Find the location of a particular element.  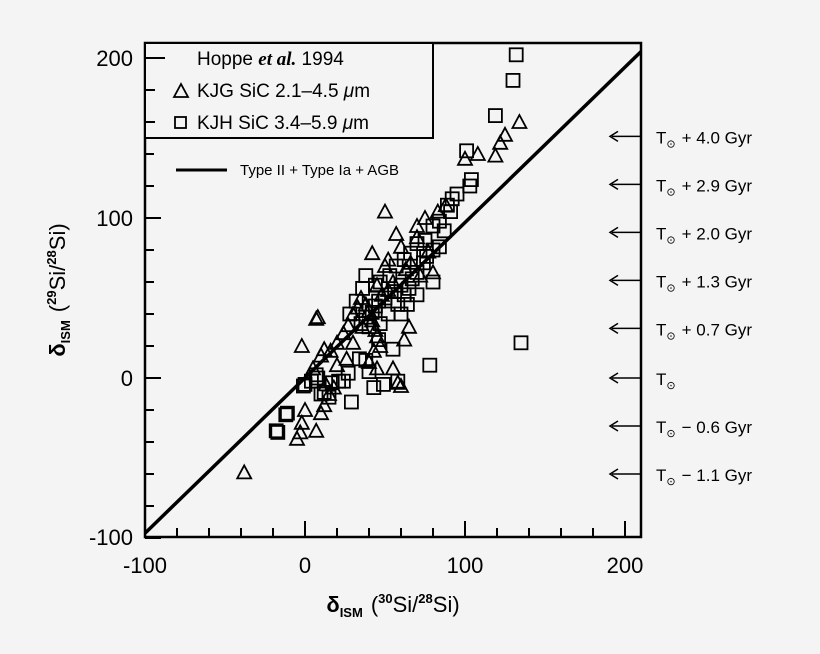

age-label: T⊙ + 1.3 Gyr is located at coordinates (704, 283).